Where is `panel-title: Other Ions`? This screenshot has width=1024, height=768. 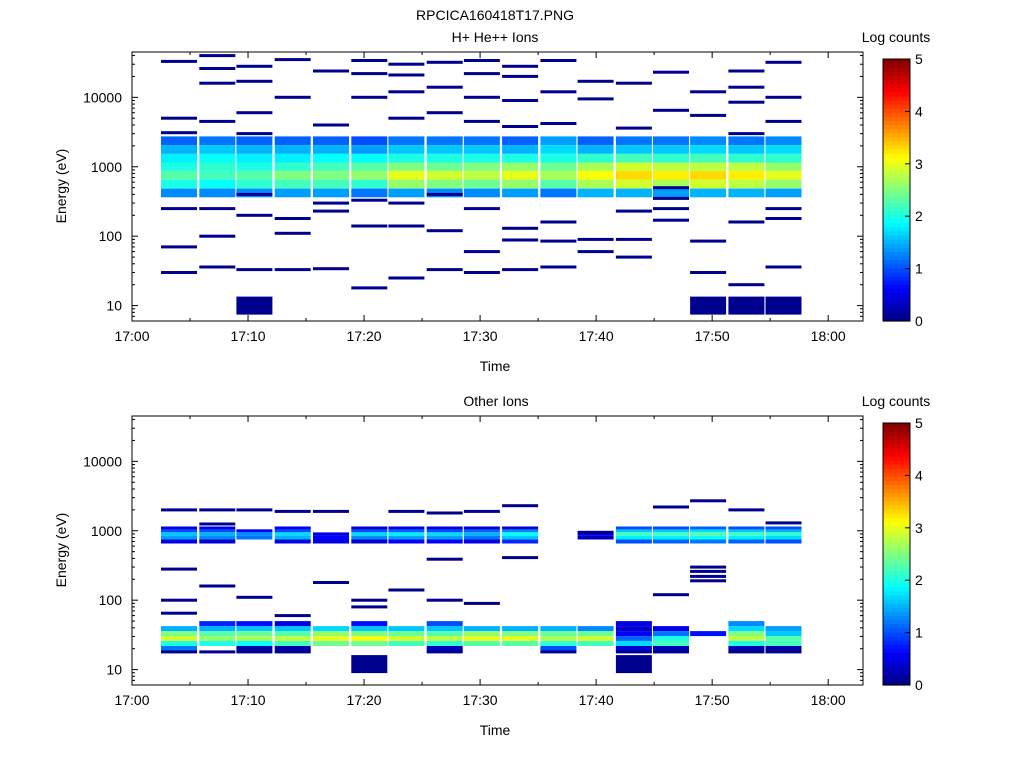
panel-title: Other Ions is located at coordinates (495, 401).